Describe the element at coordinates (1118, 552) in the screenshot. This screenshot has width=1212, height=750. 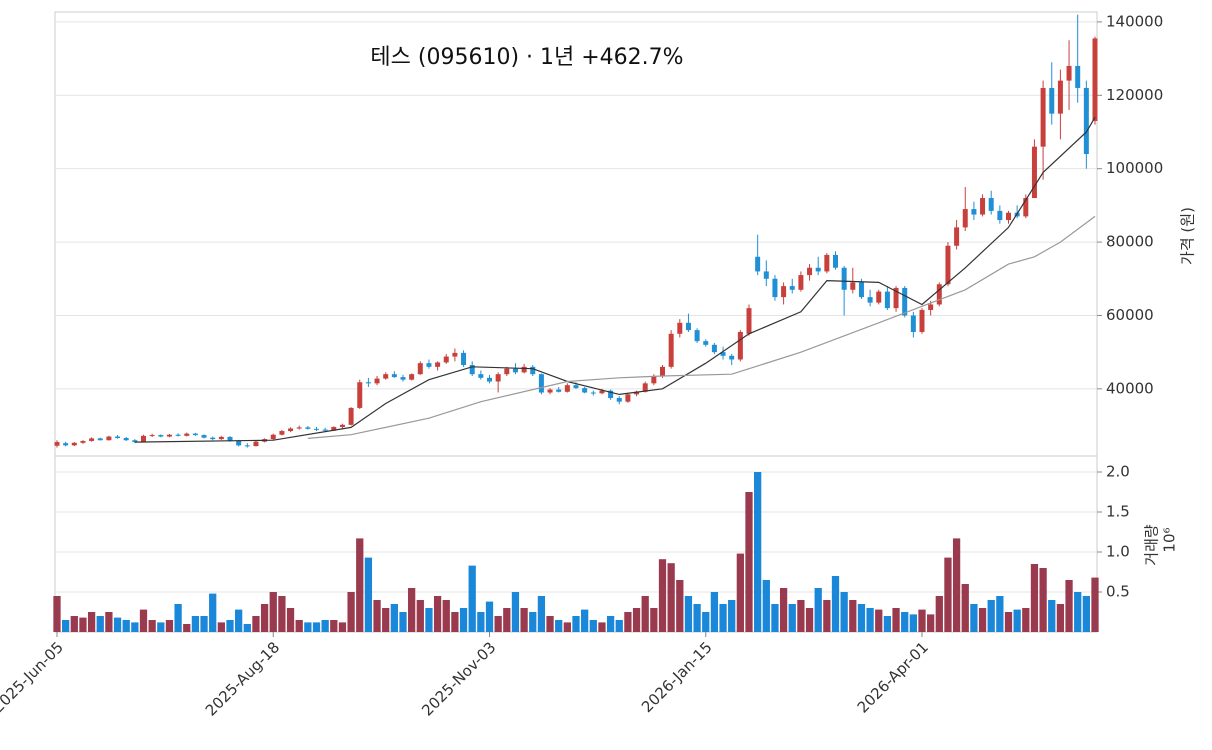
I see `y-tick-label: 1.0` at that location.